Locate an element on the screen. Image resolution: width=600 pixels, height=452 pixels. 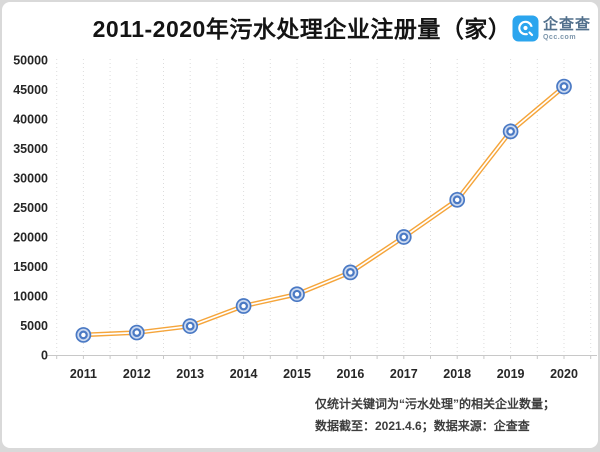
y-axis-tick-label: 50000 is located at coordinates (30, 61).